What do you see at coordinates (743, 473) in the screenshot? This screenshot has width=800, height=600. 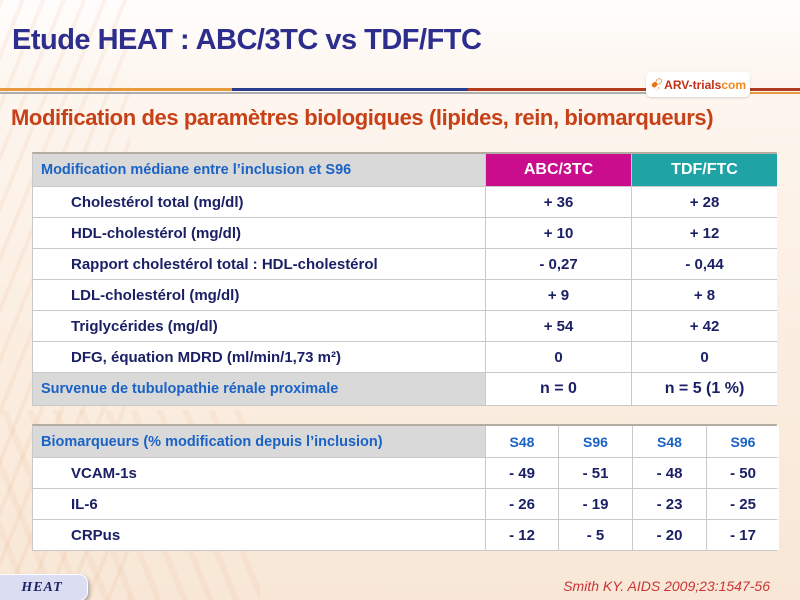 I see `cell-value: - 50` at bounding box center [743, 473].